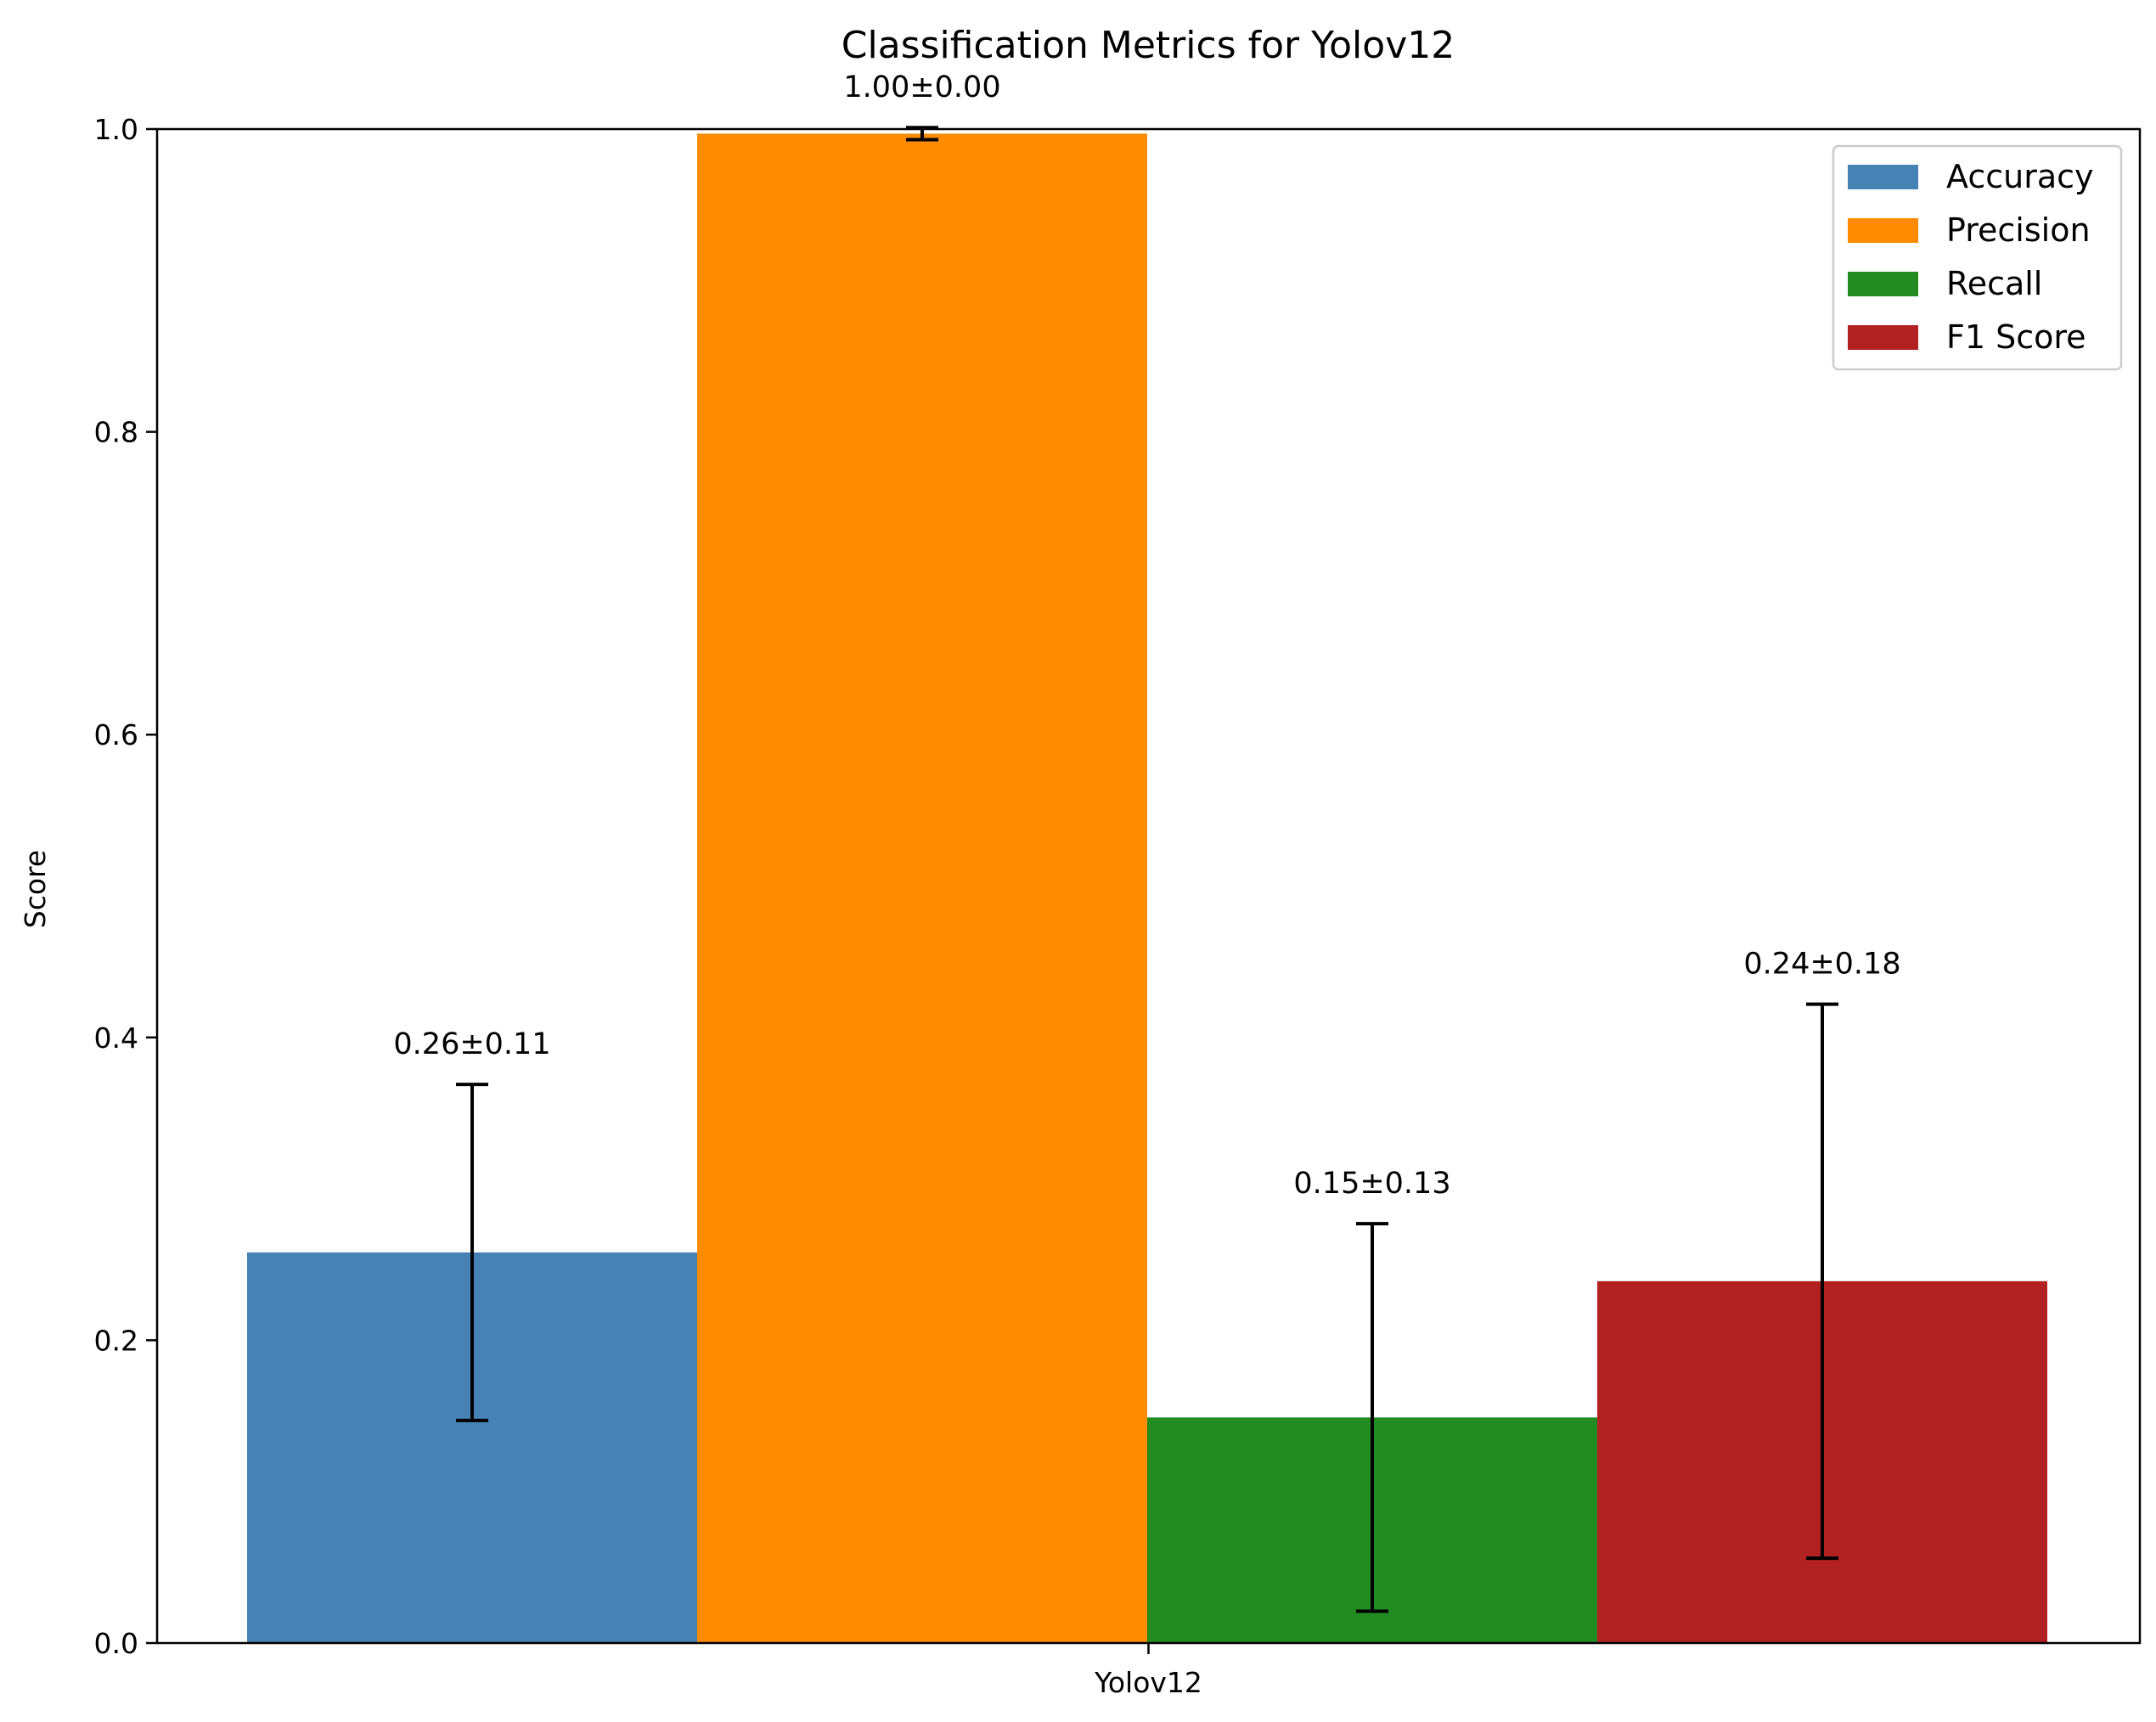 This screenshot has width=2156, height=1722. I want to click on chart-title: Classification Metrics for Yolov12, so click(1148, 46).